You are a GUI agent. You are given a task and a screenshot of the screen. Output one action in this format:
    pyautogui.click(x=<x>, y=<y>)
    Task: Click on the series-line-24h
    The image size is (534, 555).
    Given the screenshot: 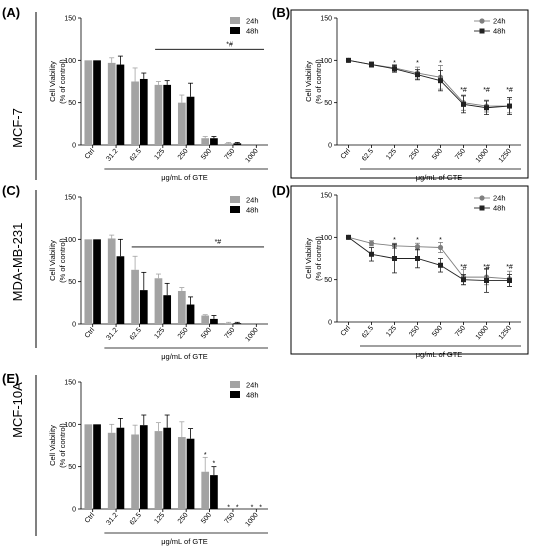 What is the action you would take?
    pyautogui.click(x=429, y=258)
    